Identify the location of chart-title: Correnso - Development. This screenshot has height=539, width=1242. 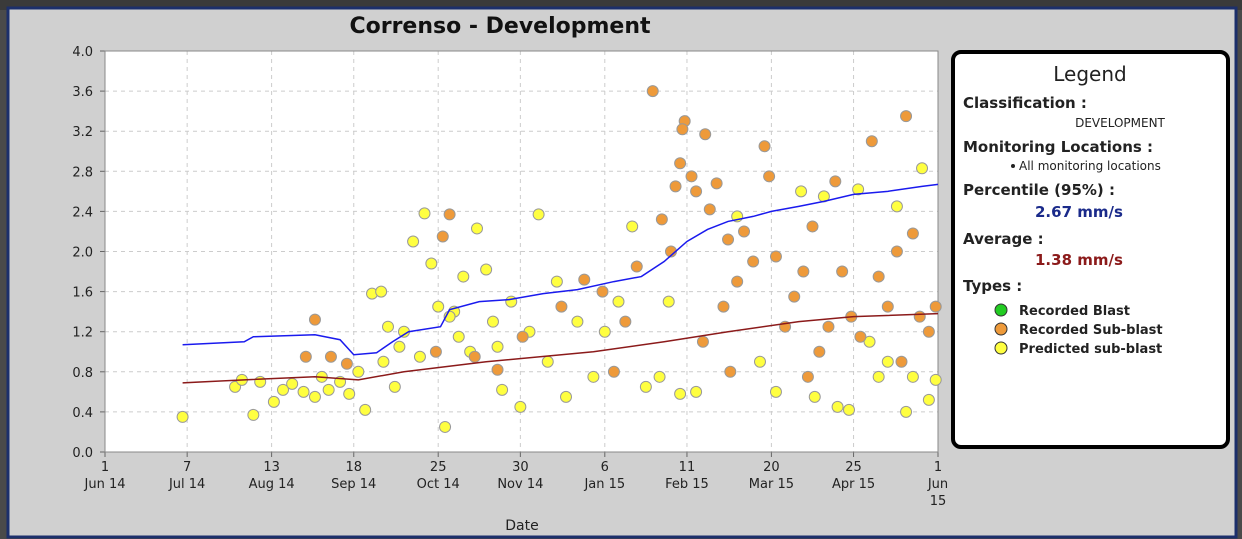
(500, 26).